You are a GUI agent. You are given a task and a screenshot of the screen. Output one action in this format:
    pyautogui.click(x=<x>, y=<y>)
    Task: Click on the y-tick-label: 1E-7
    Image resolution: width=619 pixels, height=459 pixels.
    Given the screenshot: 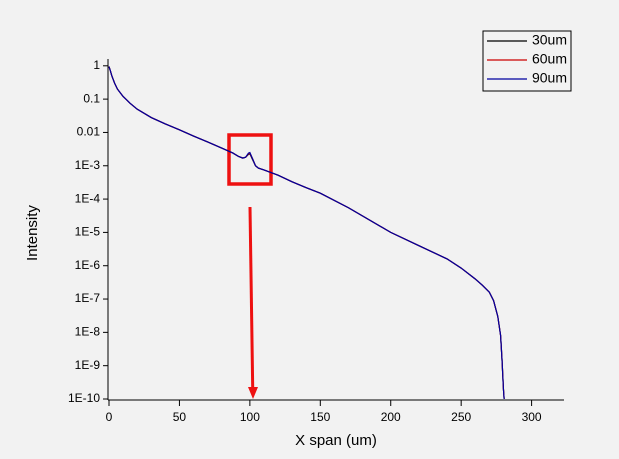 What is the action you would take?
    pyautogui.click(x=88, y=298)
    